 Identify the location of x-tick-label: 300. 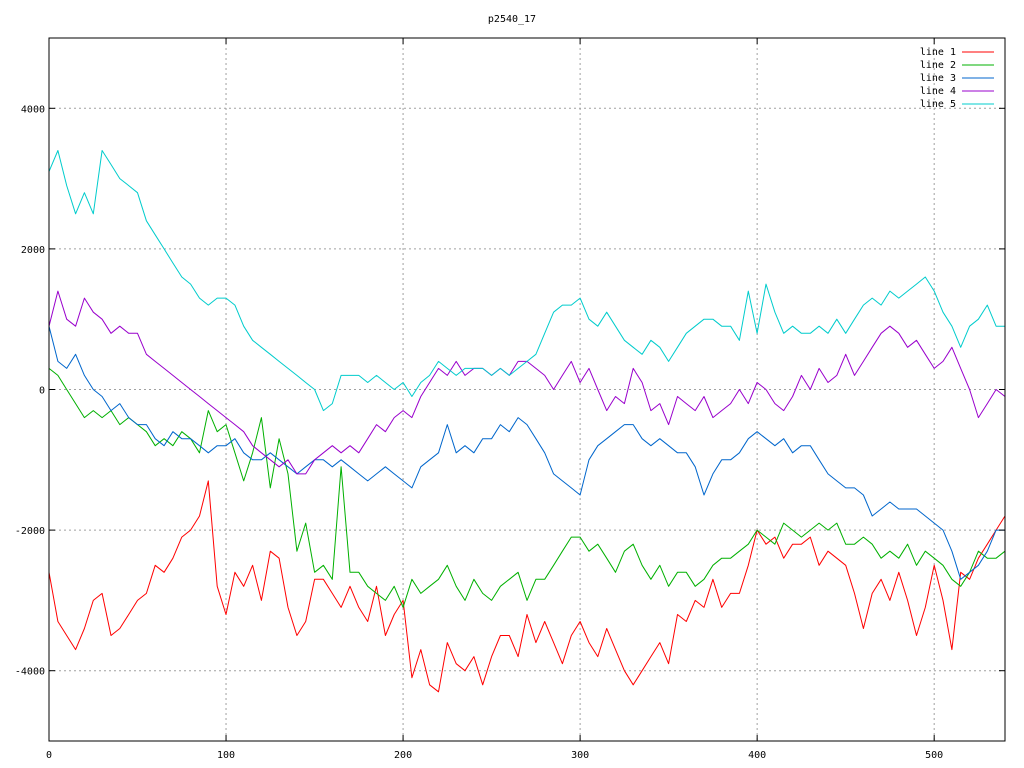
(580, 755).